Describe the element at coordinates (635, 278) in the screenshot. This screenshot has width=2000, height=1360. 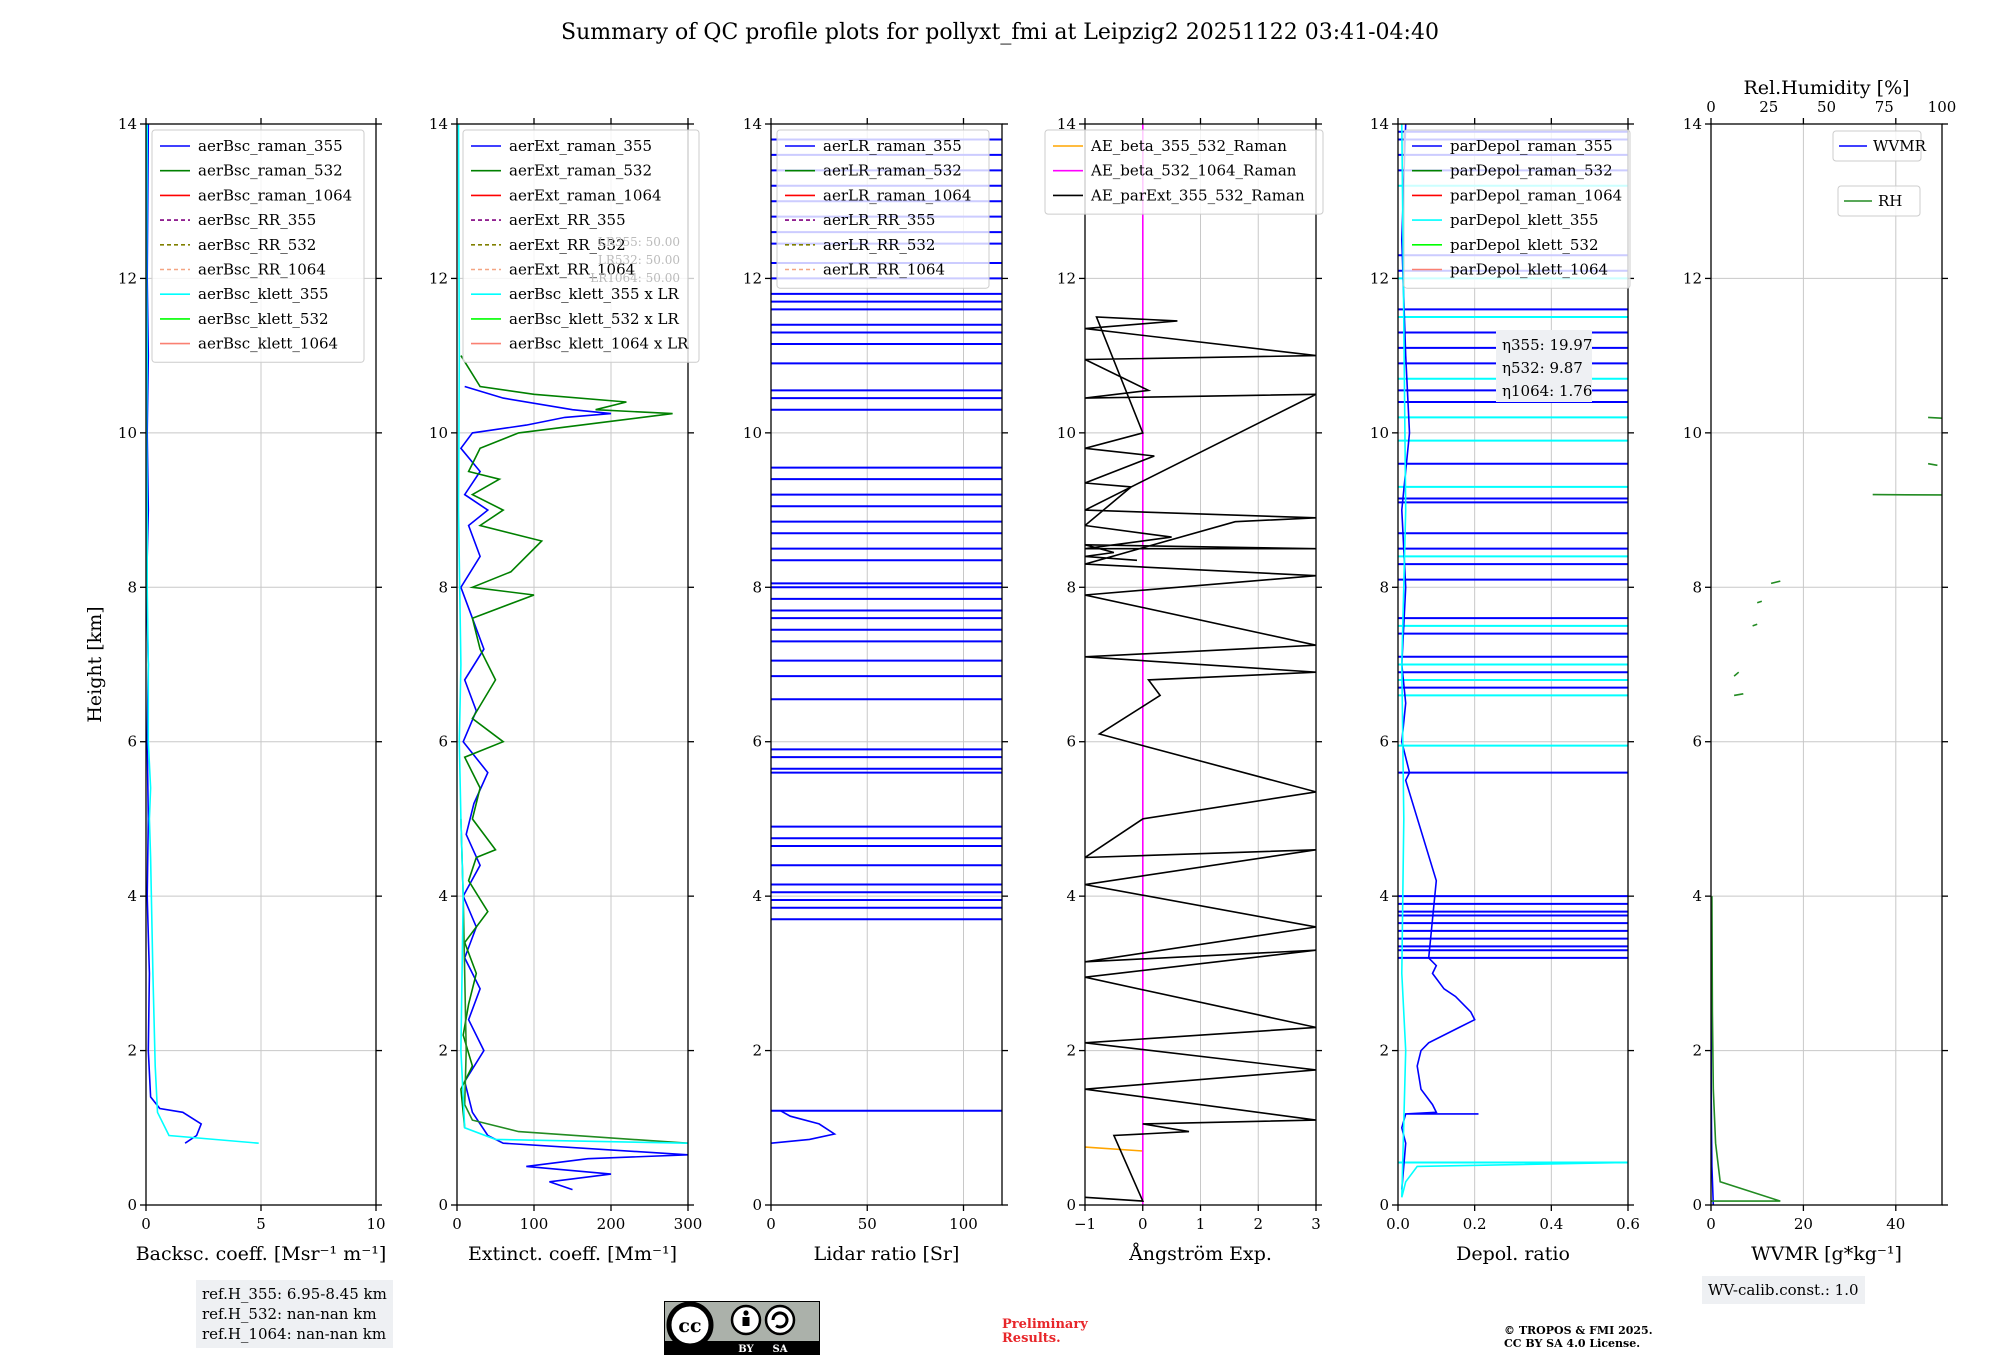
I see `lr-label: LR1064: 50.00` at that location.